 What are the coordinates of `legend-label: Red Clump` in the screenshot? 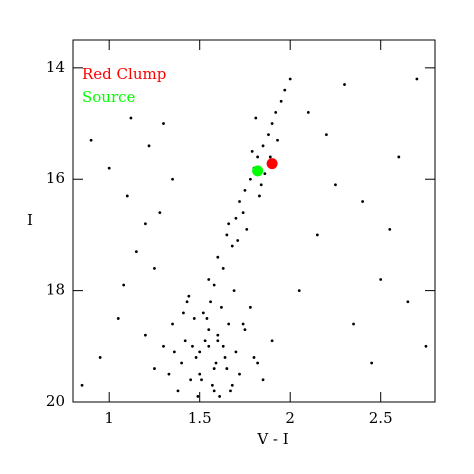 It's located at (124, 74).